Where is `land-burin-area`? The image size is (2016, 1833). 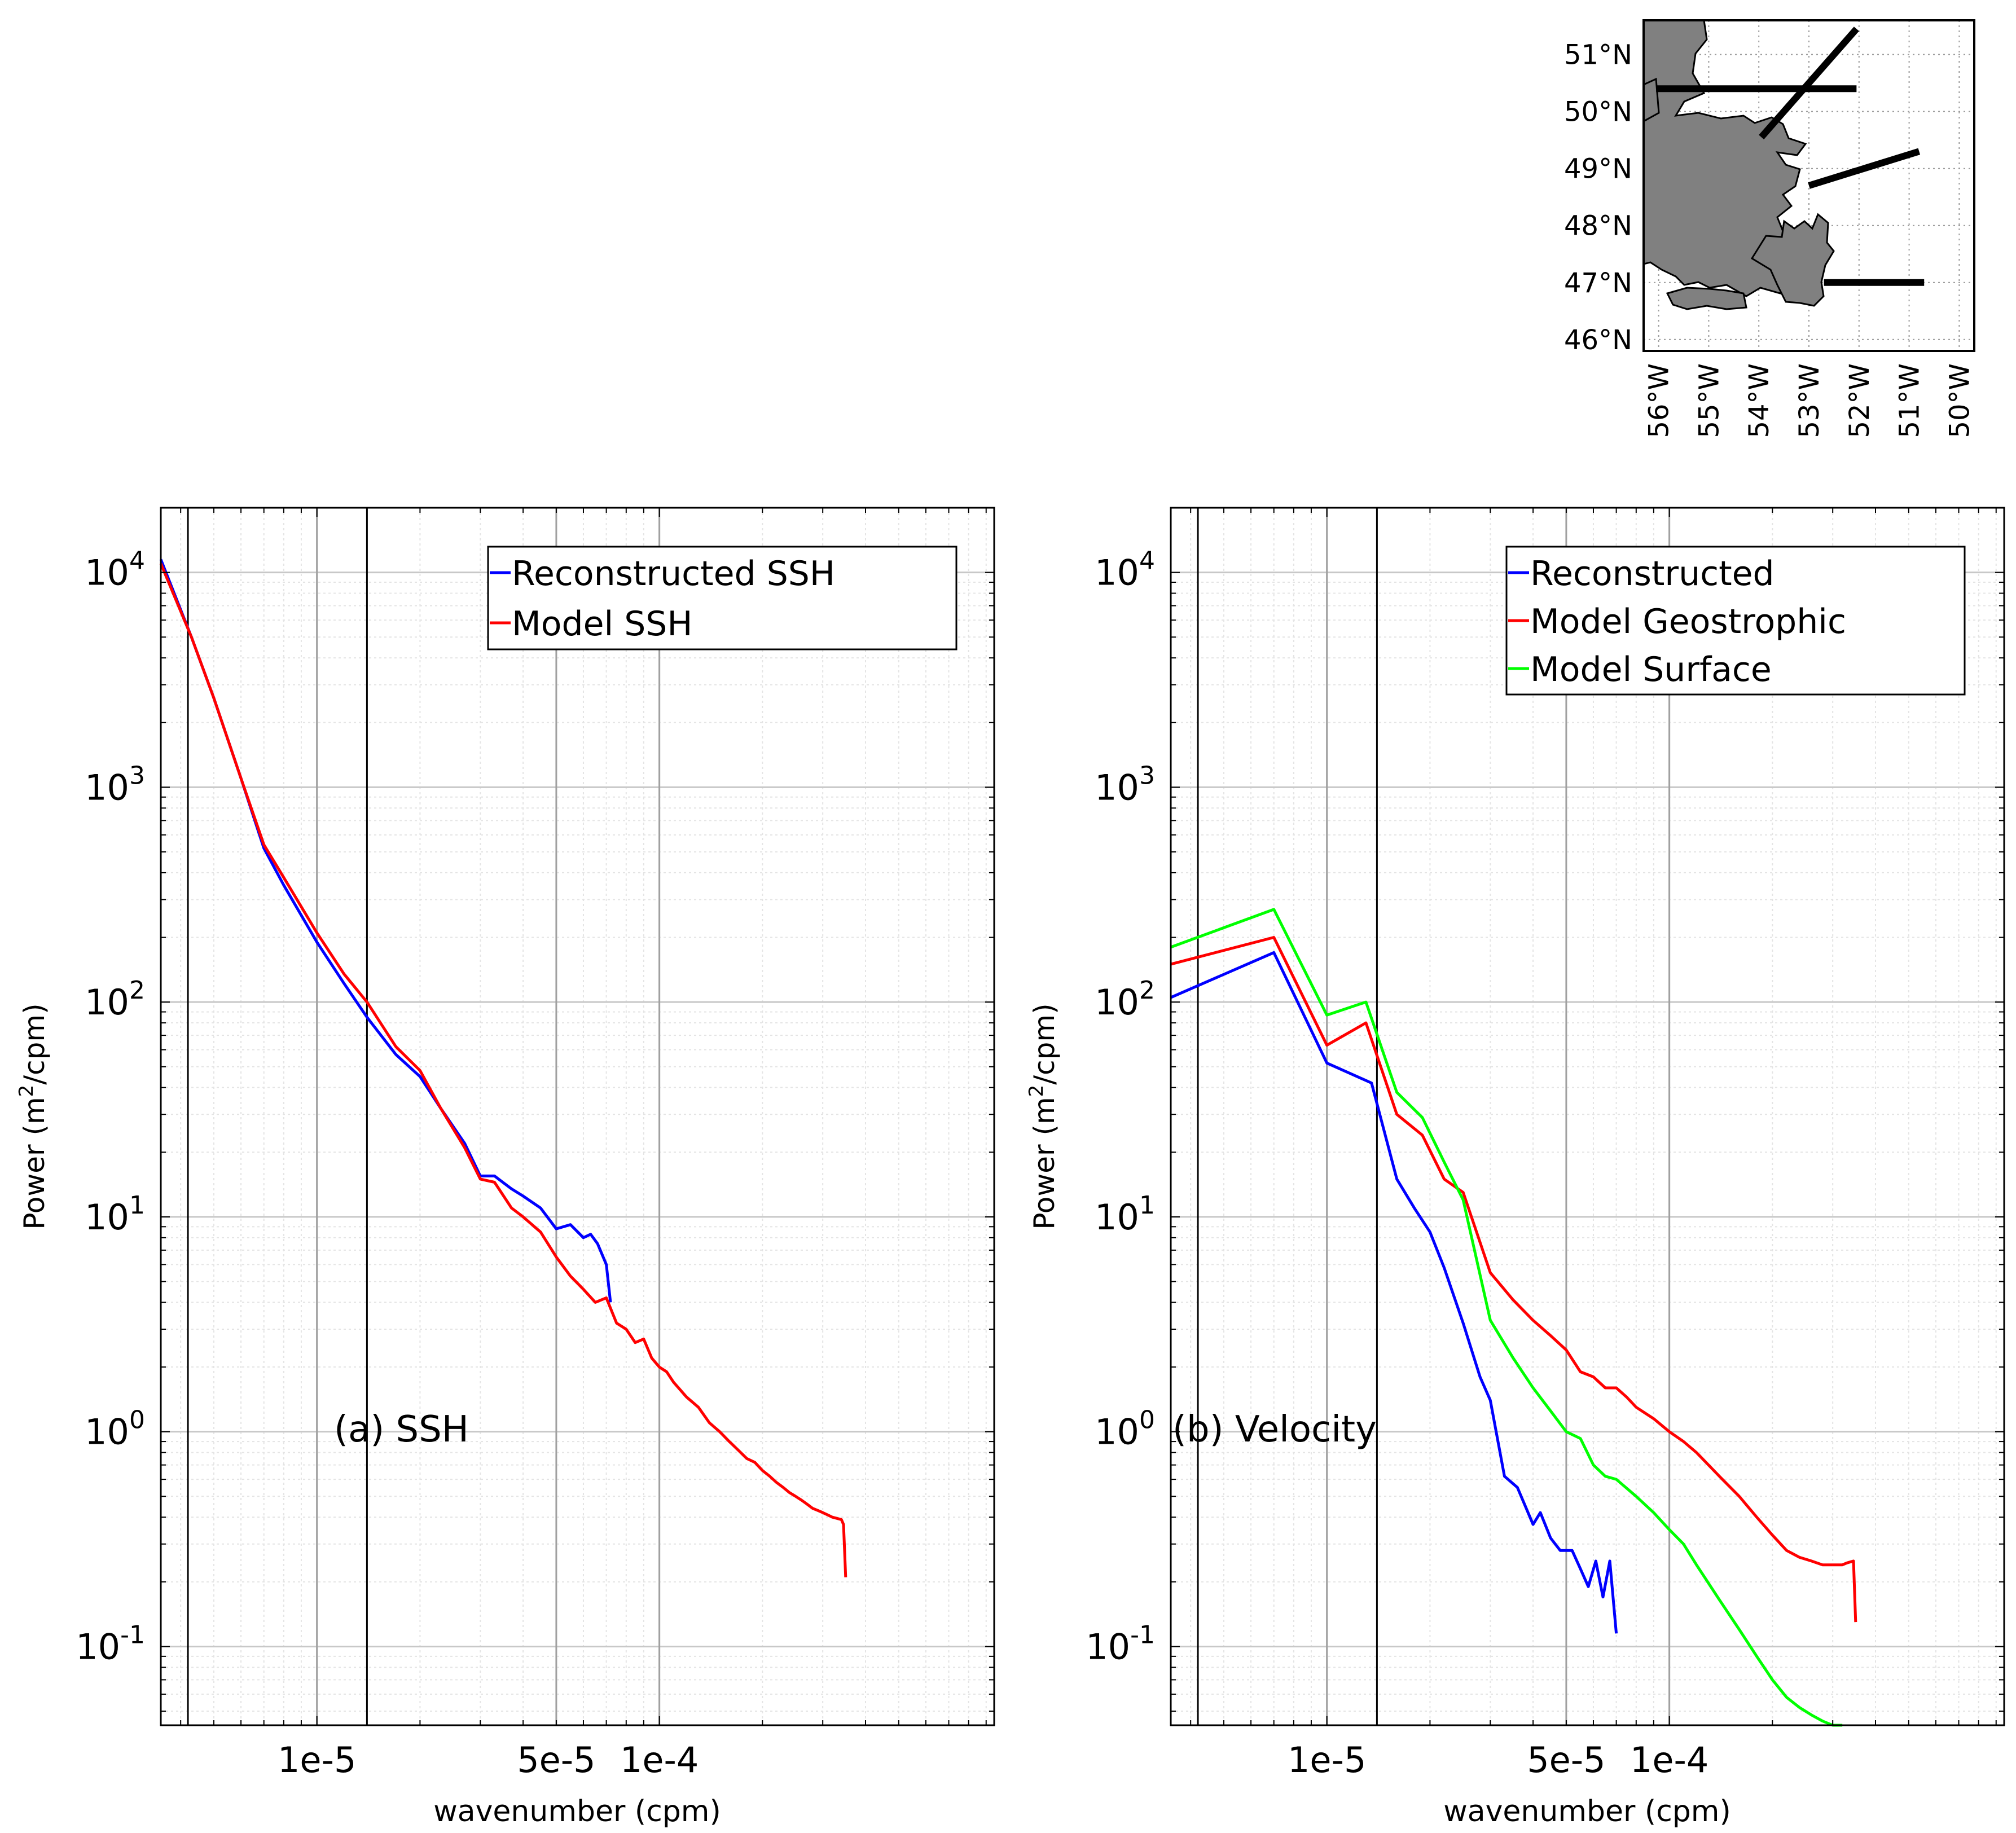 land-burin-area is located at coordinates (1707, 299).